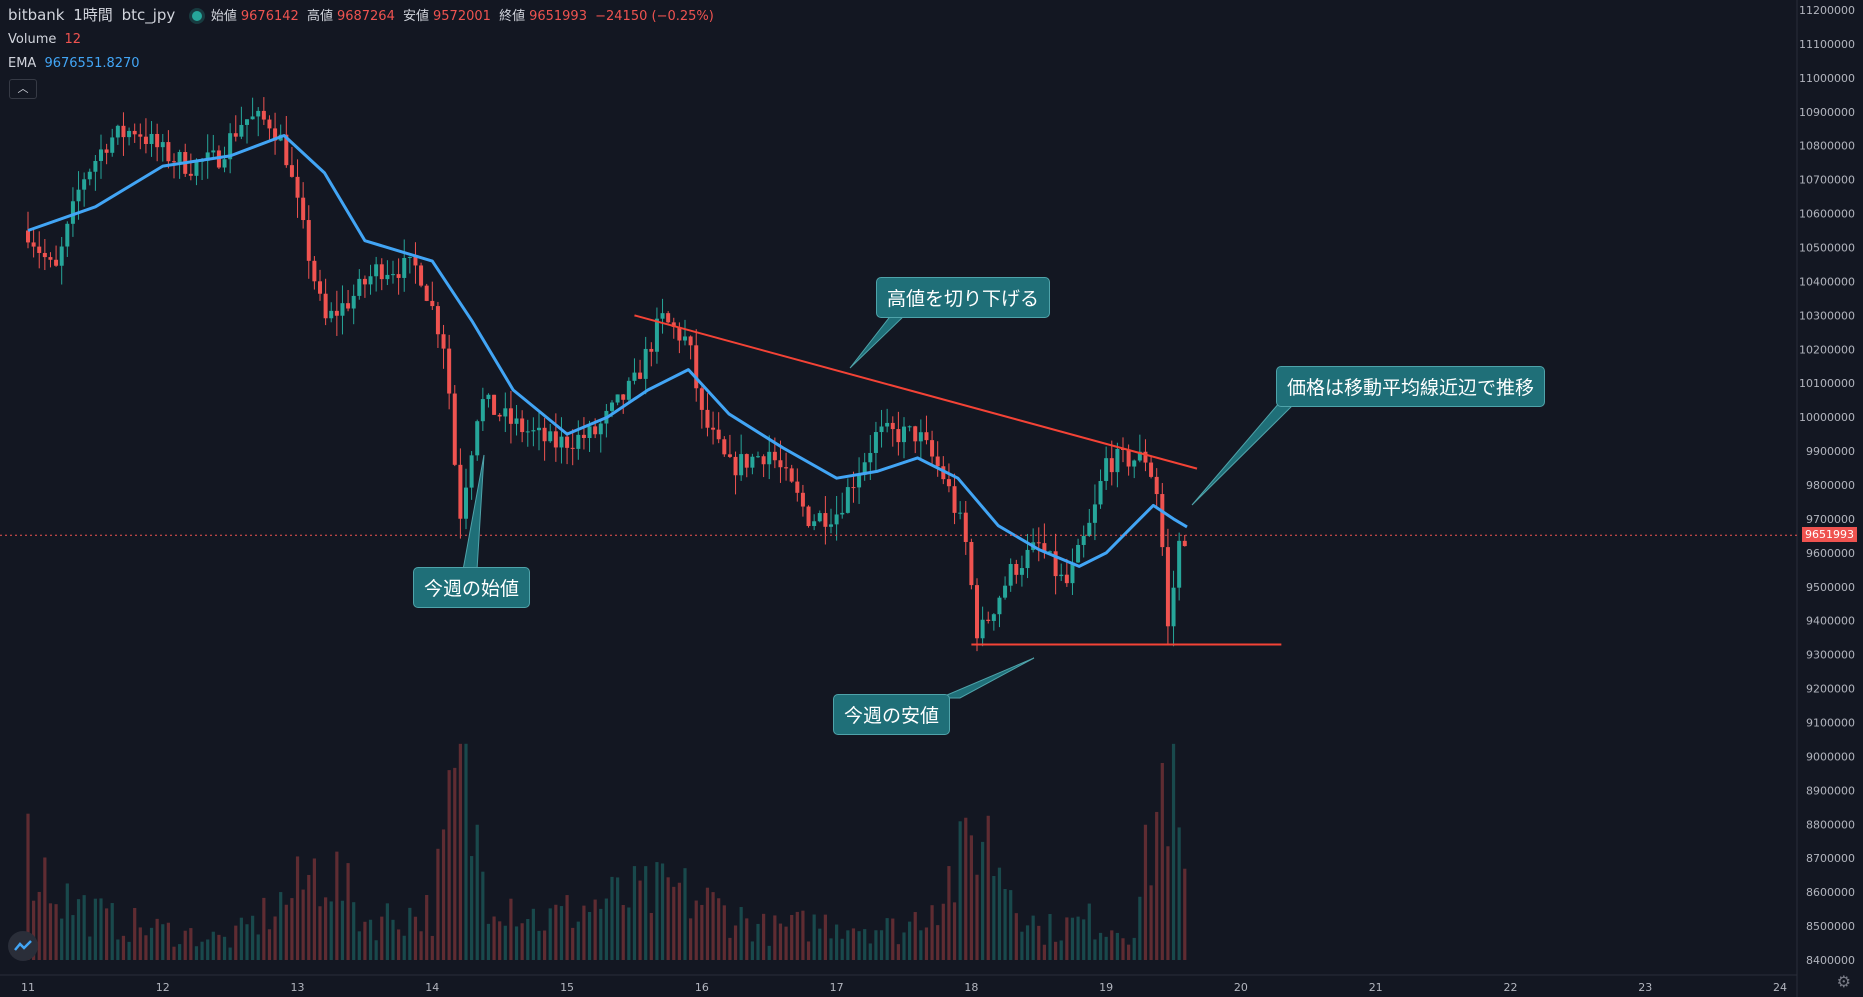  I want to click on ema-value: 9676551.8270, so click(92, 63).